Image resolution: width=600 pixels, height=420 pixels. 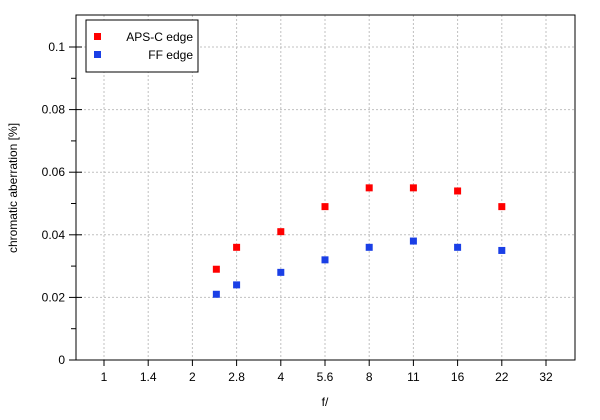 What do you see at coordinates (54, 235) in the screenshot?
I see `y-tick-label: 0.04` at bounding box center [54, 235].